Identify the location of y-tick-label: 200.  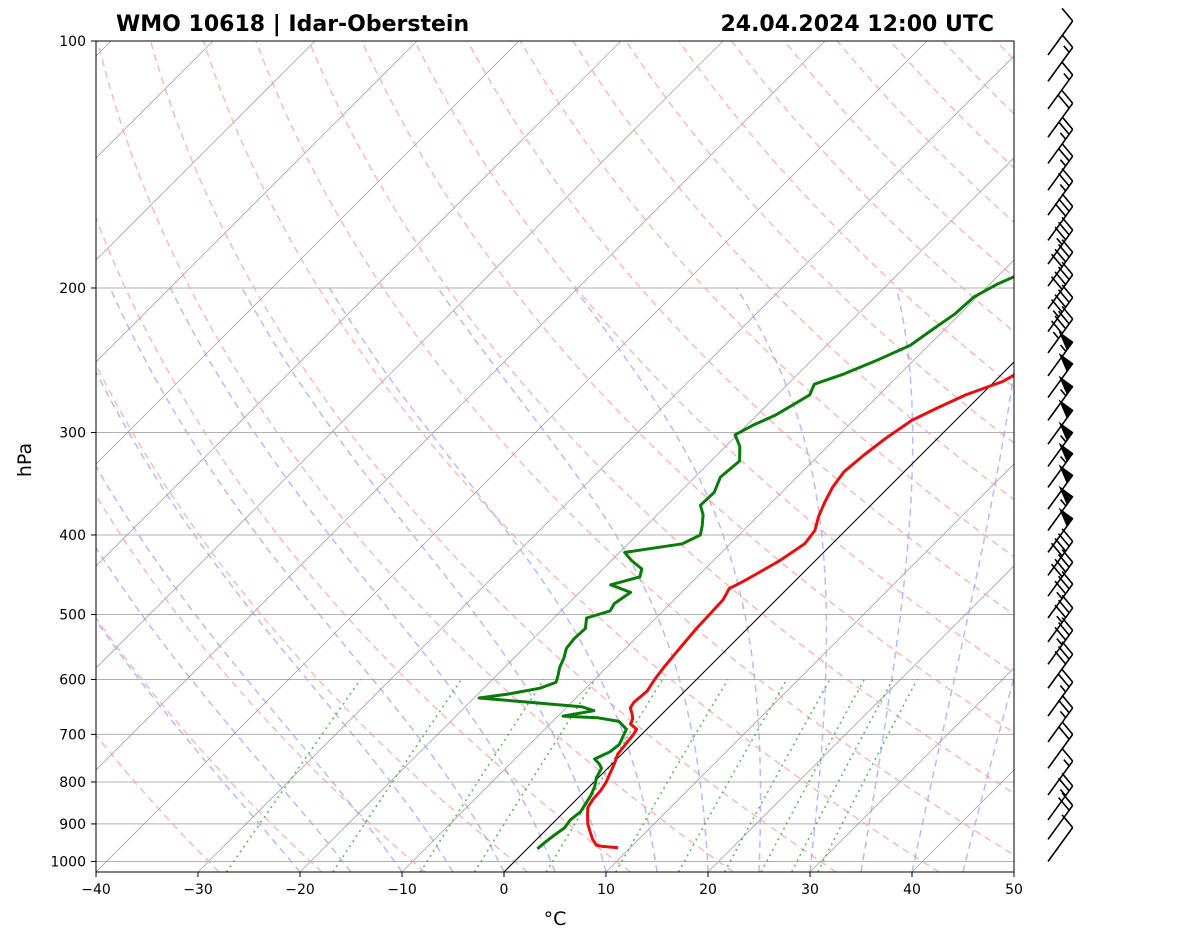
(72, 289).